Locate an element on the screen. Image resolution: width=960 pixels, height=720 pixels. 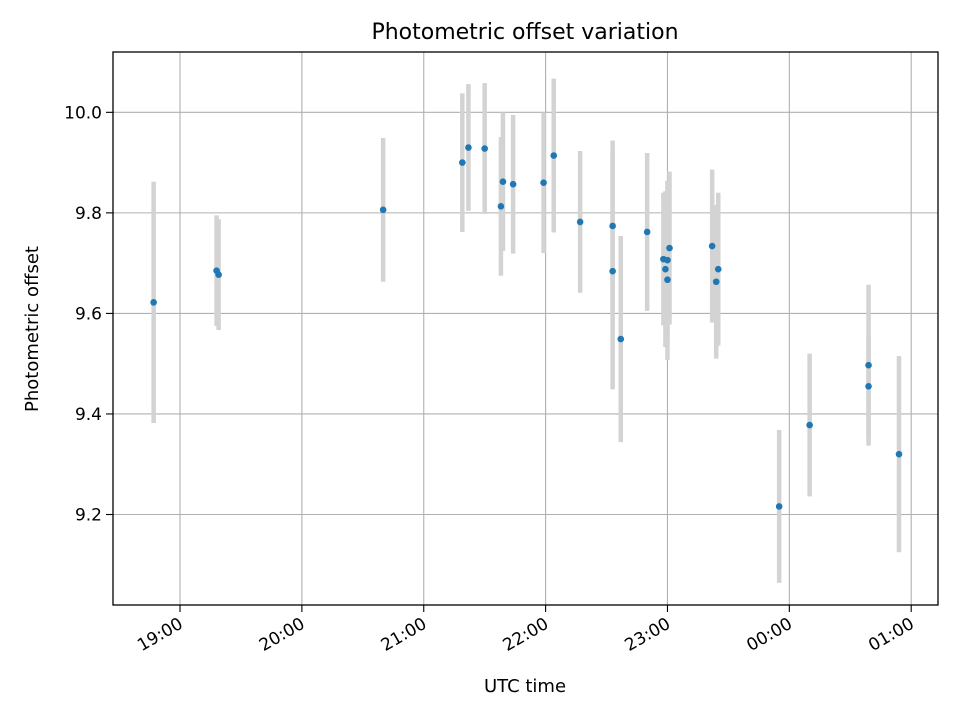
y-axis-ticks: 9.2 9.4 9.6 9.8 10.0 is located at coordinates (88, 314).